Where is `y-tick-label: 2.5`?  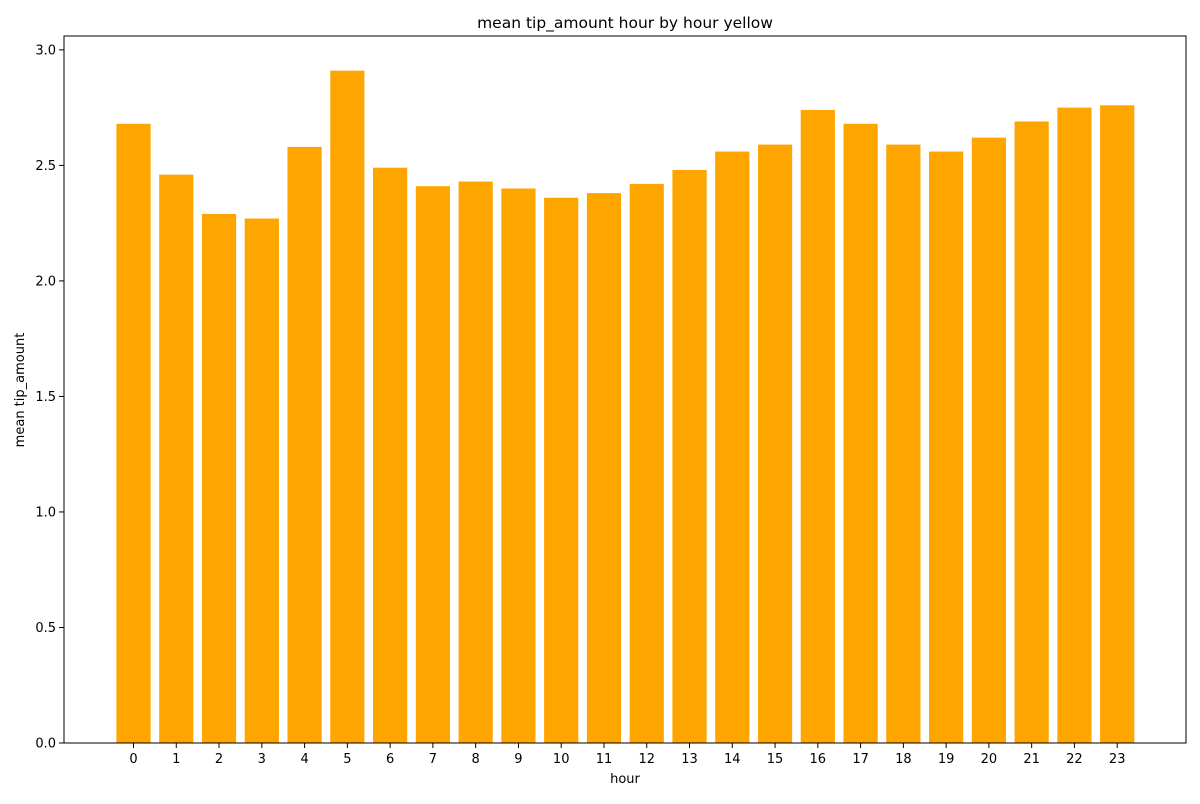 y-tick-label: 2.5 is located at coordinates (45, 166).